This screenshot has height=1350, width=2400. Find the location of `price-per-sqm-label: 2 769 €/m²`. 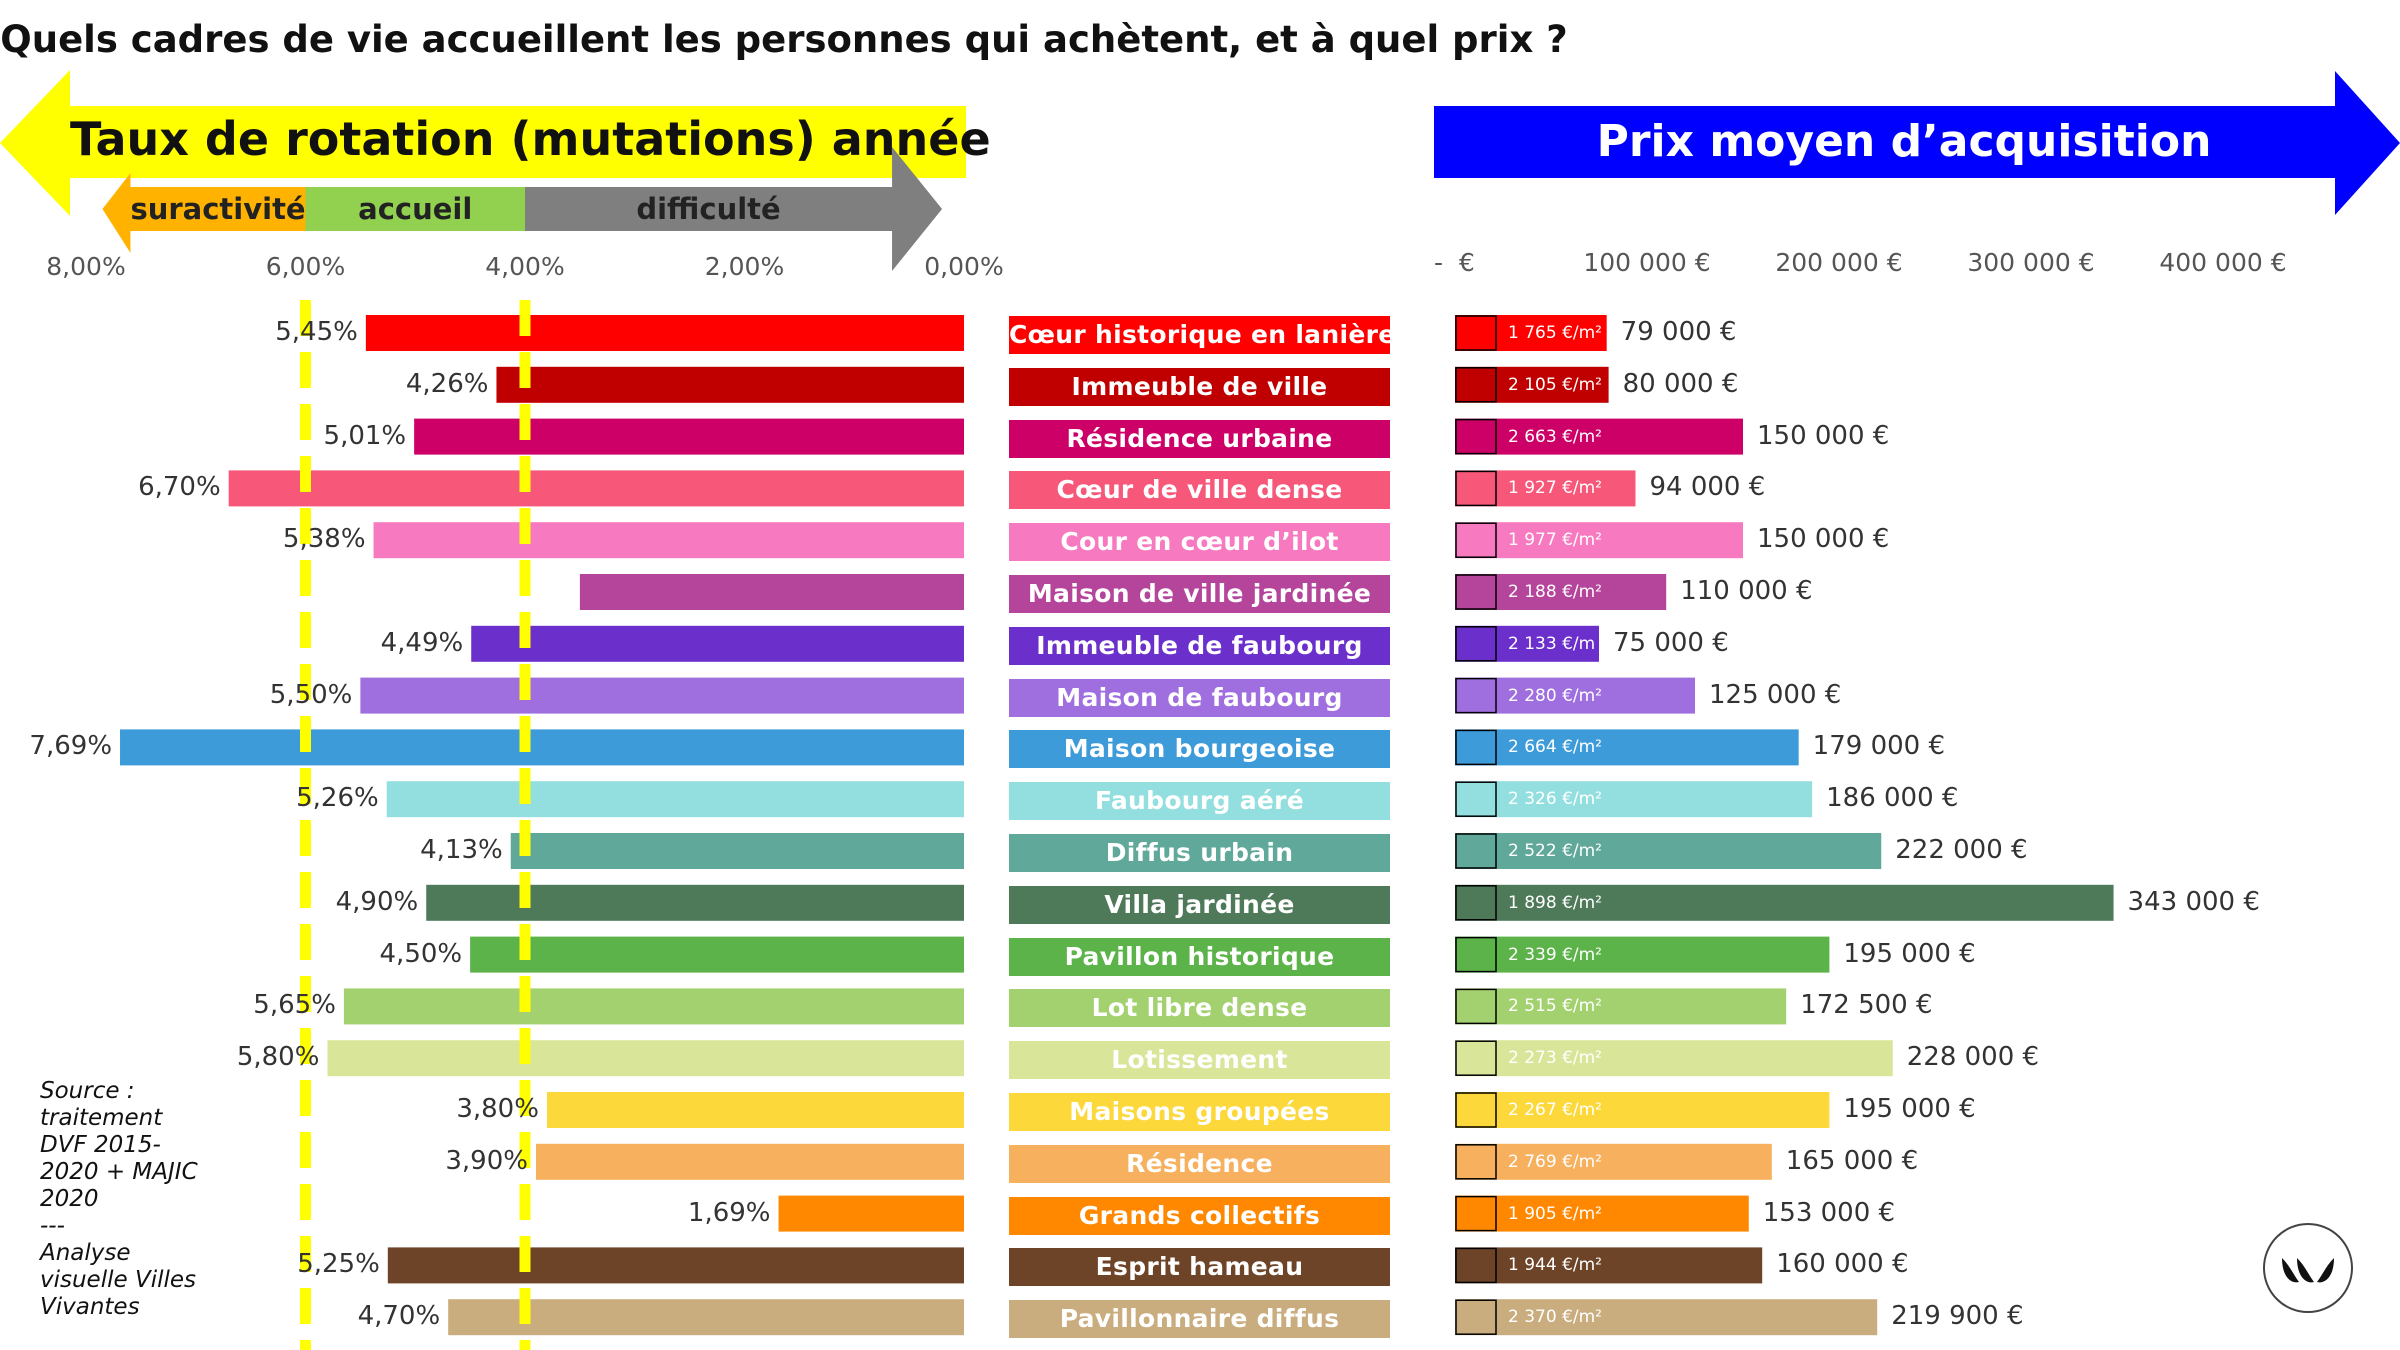

price-per-sqm-label: 2 769 €/m² is located at coordinates (1555, 1161).